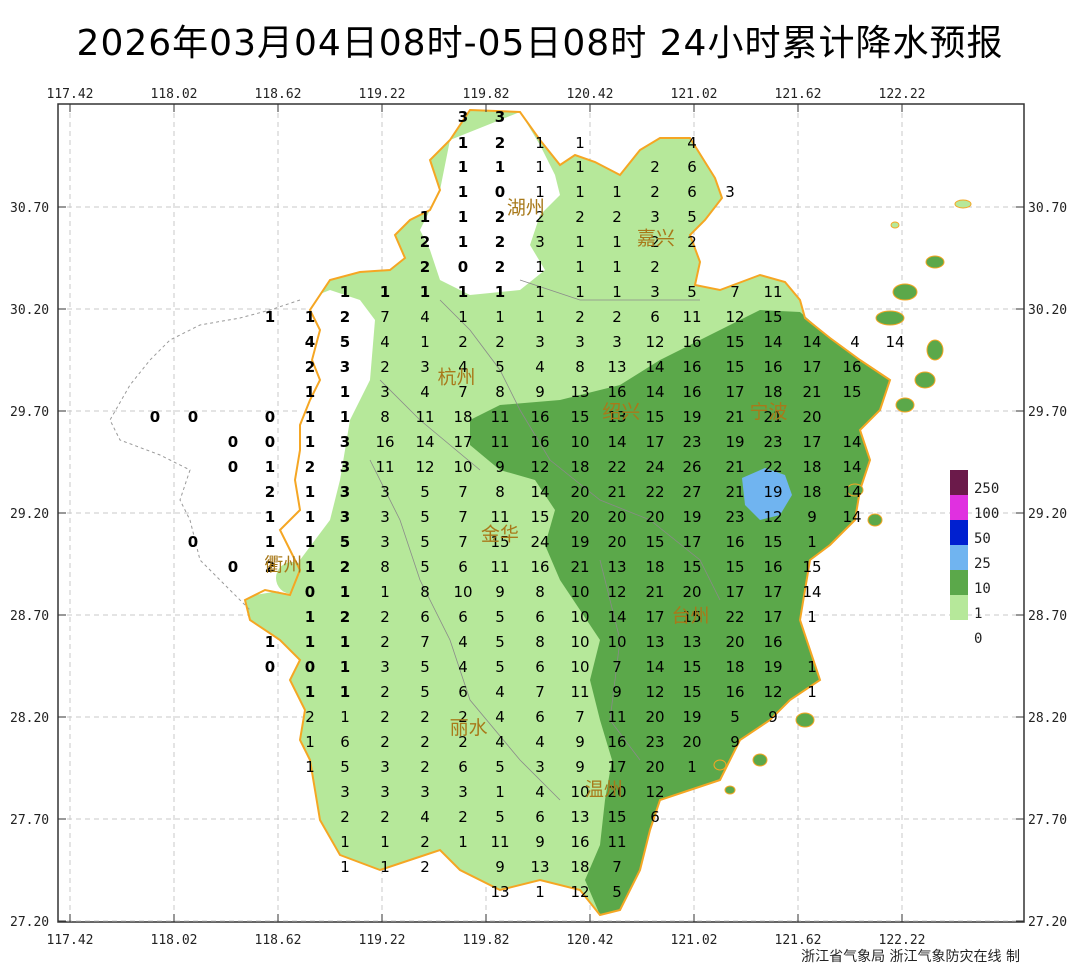 The image size is (1080, 971). Describe the element at coordinates (539, 467) in the screenshot. I see `station-value: 12` at that location.